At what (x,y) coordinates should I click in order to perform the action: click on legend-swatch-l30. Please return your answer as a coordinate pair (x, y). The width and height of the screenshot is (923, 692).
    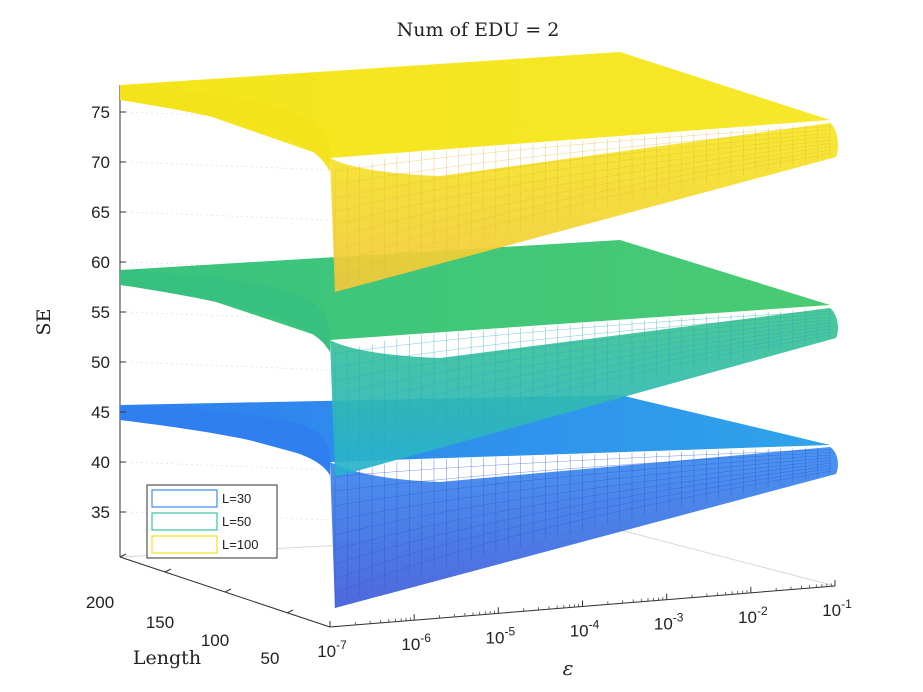
    Looking at the image, I should click on (184, 498).